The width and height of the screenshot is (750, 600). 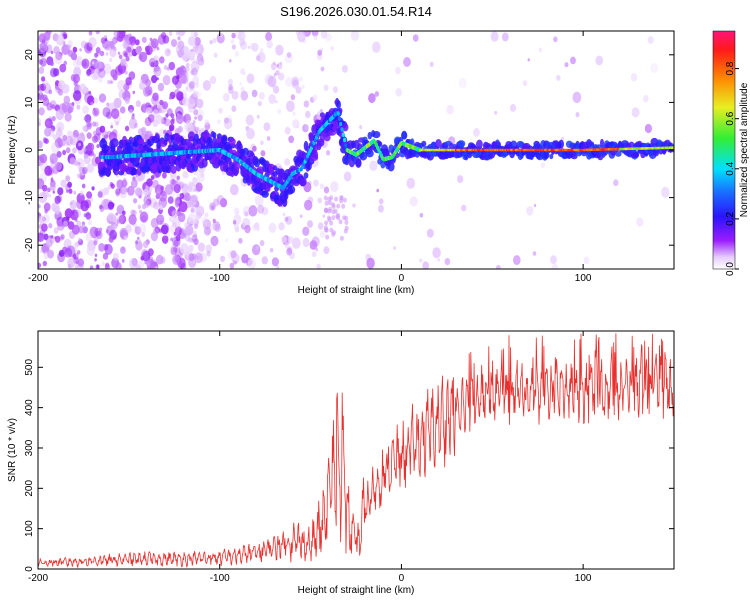 What do you see at coordinates (583, 278) in the screenshot?
I see `spectrogram-xtick-label: 100` at bounding box center [583, 278].